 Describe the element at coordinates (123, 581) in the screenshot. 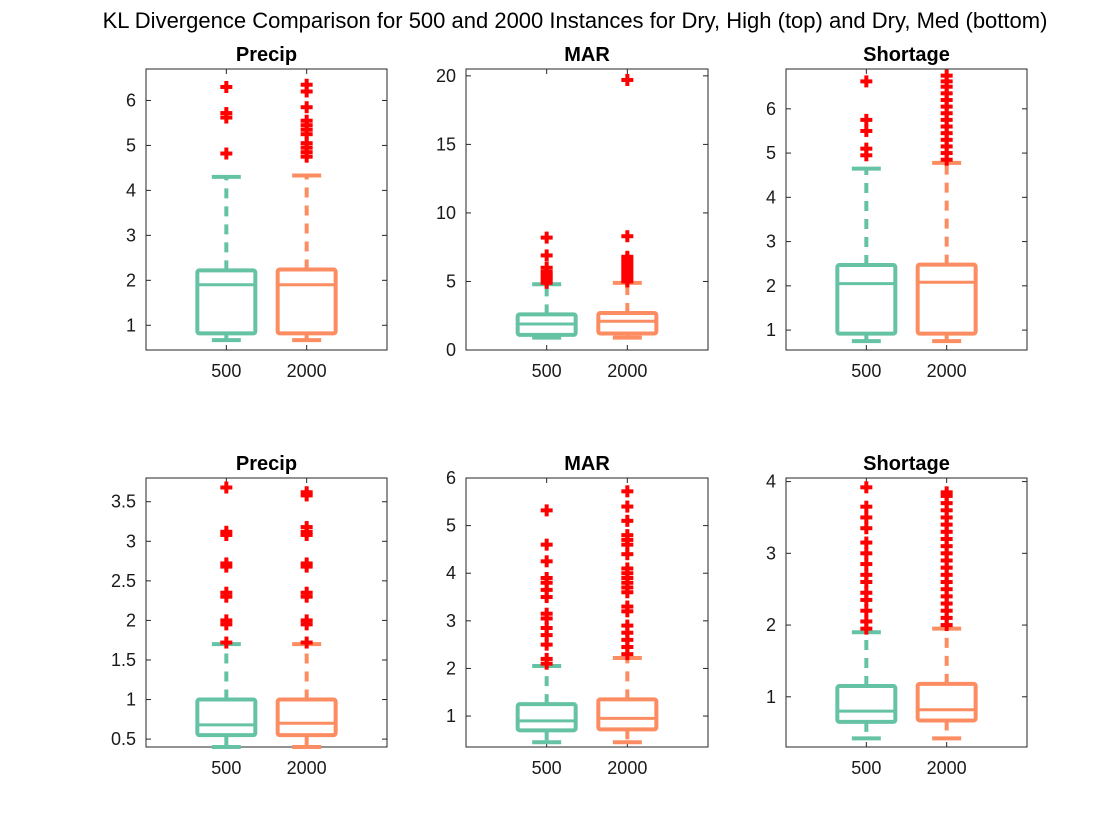

I see `y-tick-label: 2.5` at that location.